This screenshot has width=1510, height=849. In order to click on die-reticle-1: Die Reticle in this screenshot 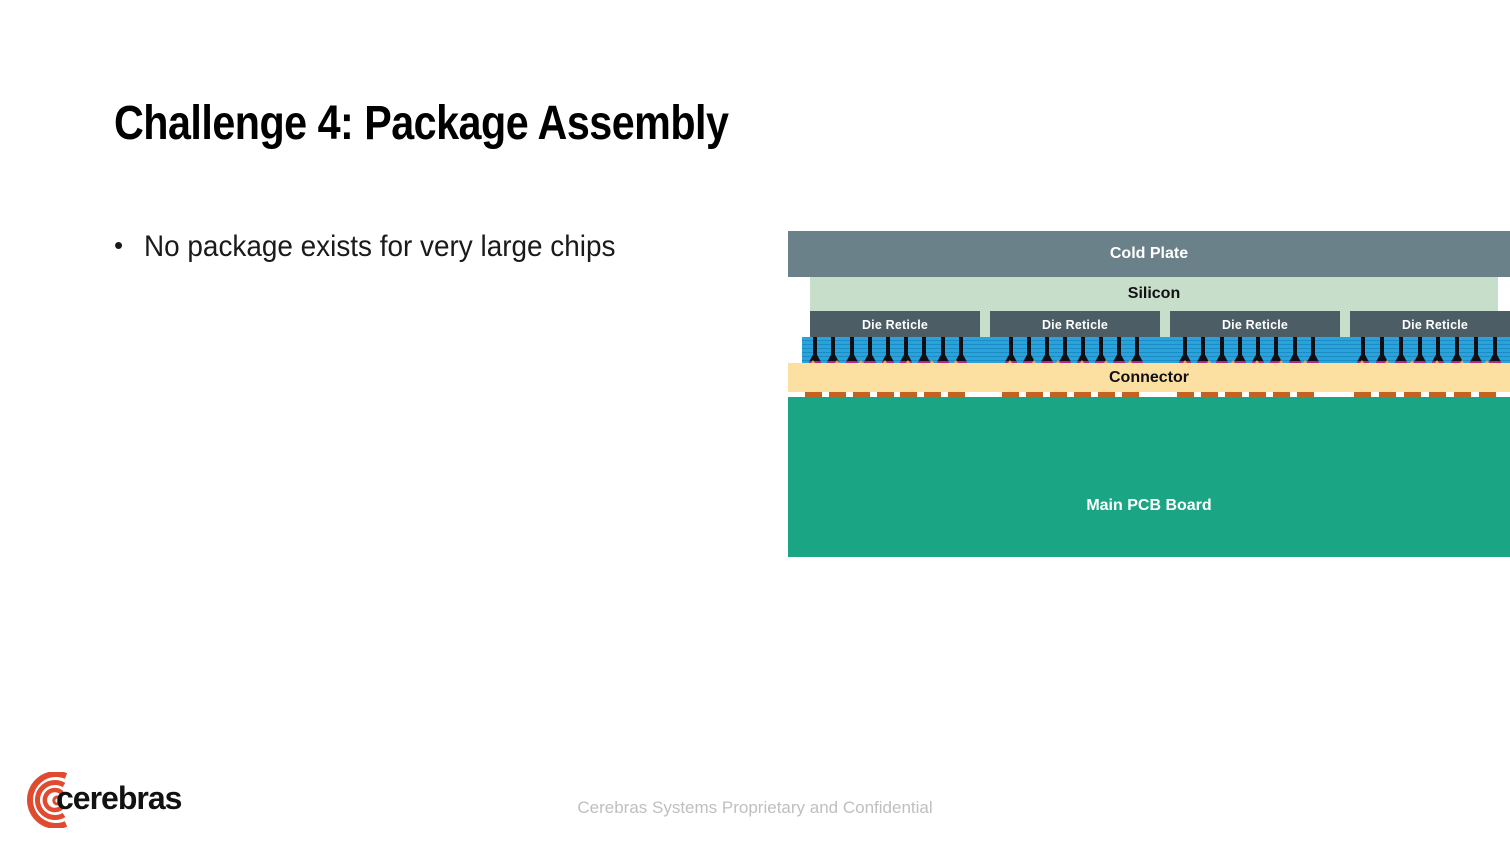, I will do `click(895, 325)`.